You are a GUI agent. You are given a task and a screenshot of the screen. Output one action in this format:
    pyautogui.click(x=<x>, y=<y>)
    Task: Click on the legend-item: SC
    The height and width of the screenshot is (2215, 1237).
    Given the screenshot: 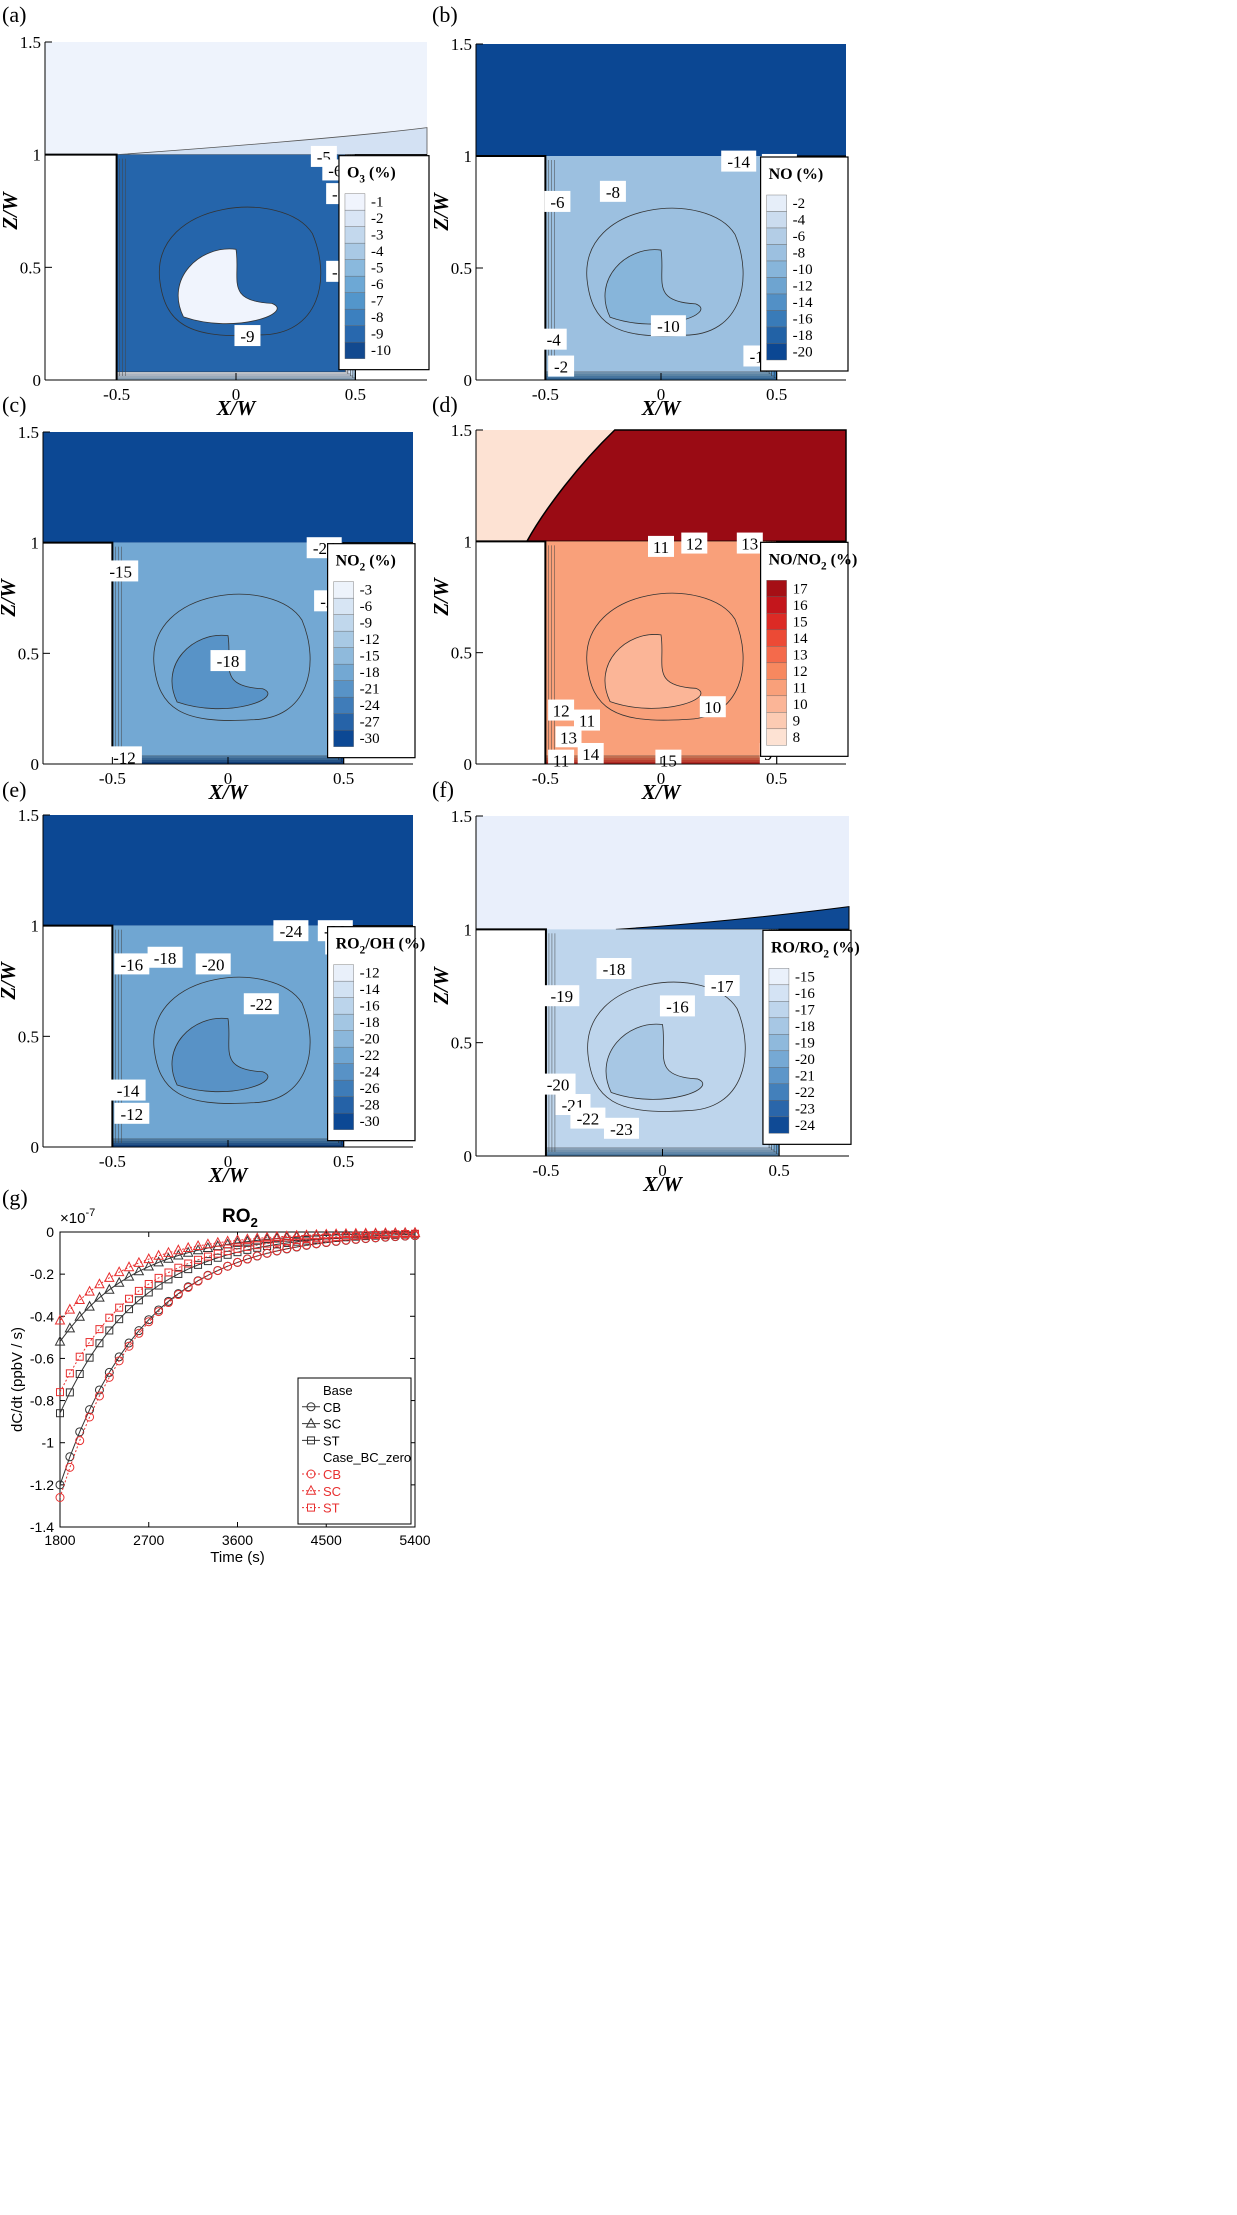 What is the action you would take?
    pyautogui.click(x=332, y=1491)
    